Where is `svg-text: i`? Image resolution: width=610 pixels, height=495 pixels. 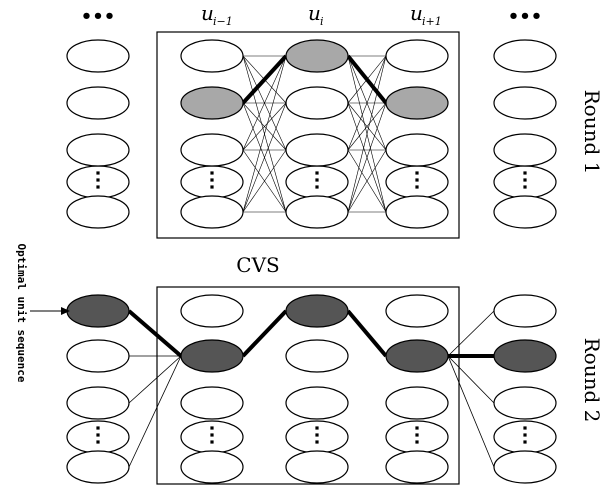 svg-text: i is located at coordinates (322, 21).